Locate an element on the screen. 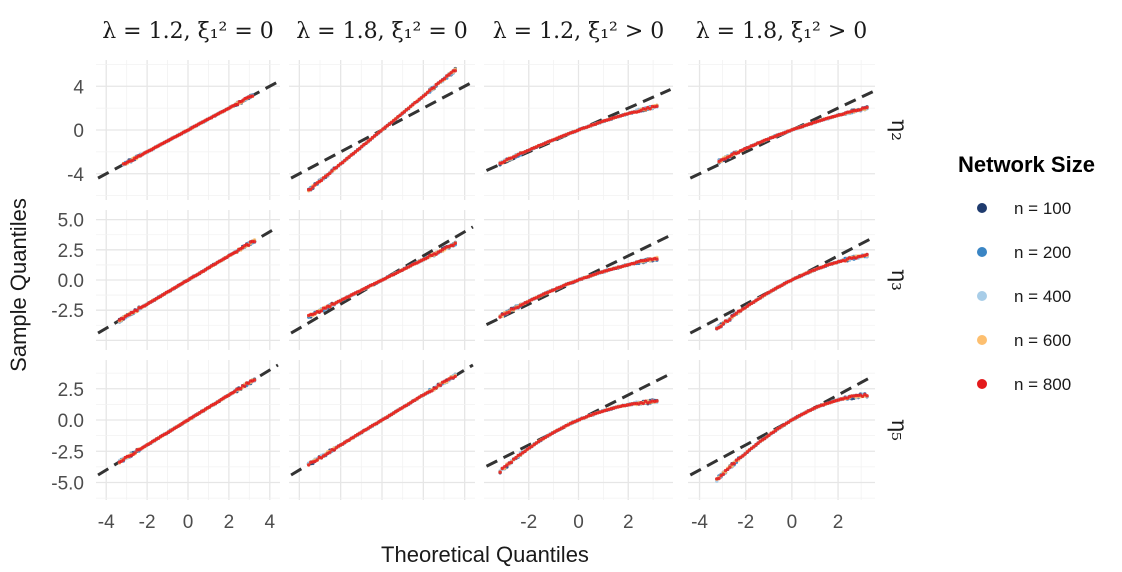 This screenshot has width=1122, height=572. column-strip-label: λ = 1.8, ξ₁² > 0 is located at coordinates (782, 31).